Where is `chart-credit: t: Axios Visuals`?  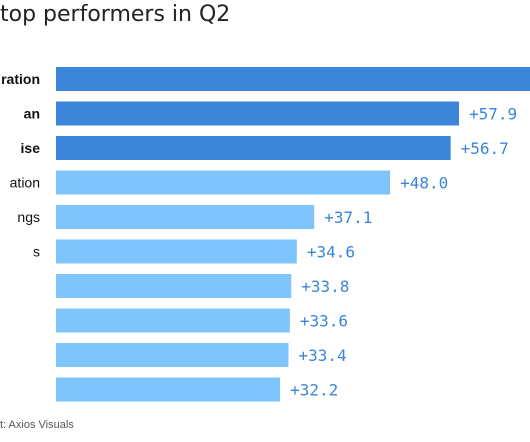
chart-credit: t: Axios Visuals is located at coordinates (37, 425).